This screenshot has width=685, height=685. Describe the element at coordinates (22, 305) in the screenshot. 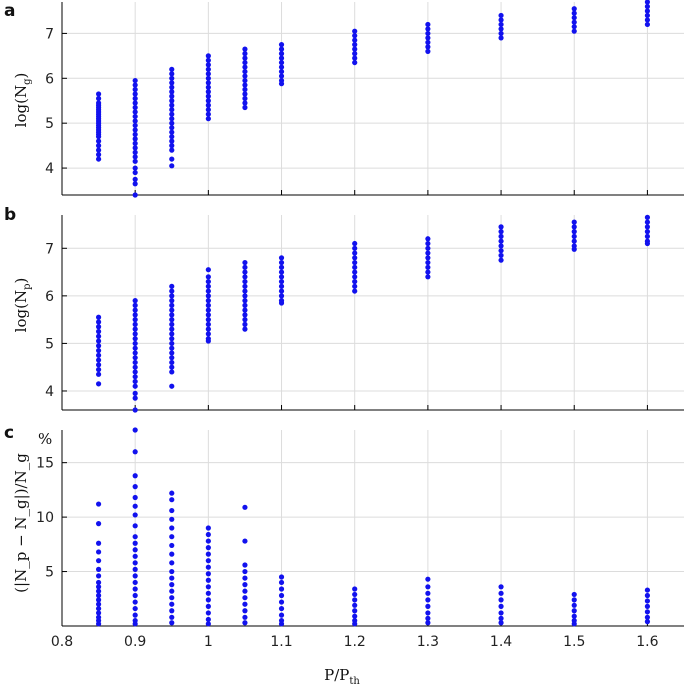

I see `panel-b-ylabel: log(Np)` at that location.